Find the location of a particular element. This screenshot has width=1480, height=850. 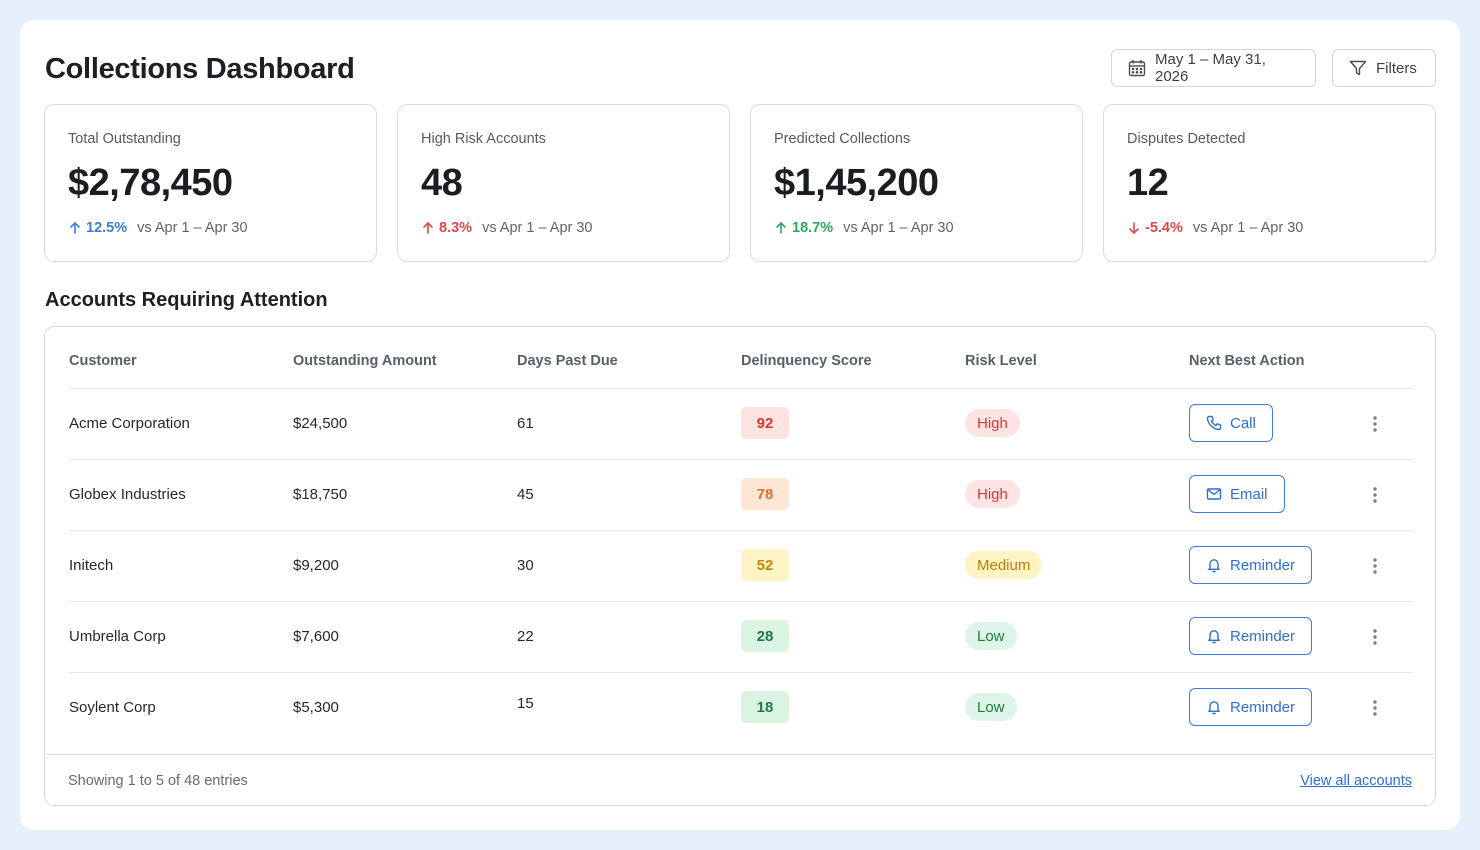

action-button-call: Call is located at coordinates (1231, 423).